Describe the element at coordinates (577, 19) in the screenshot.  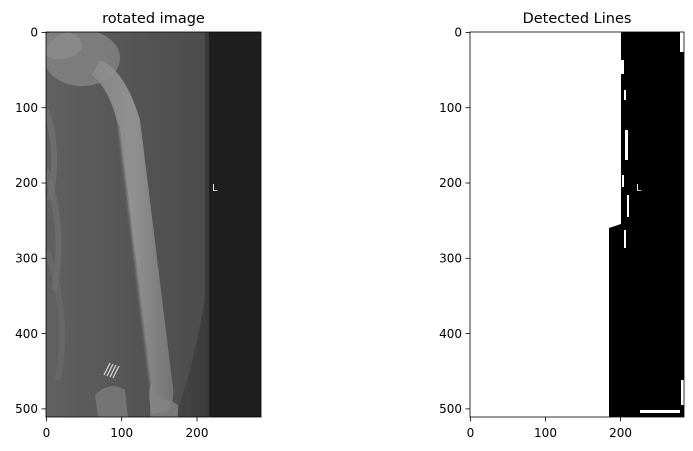
I see `panel-title: Detected Lines` at that location.